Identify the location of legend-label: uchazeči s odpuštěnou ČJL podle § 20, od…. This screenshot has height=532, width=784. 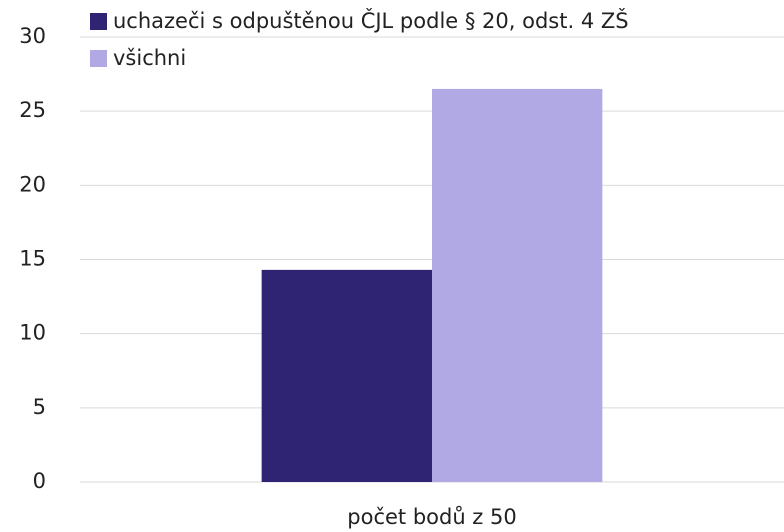
(371, 20).